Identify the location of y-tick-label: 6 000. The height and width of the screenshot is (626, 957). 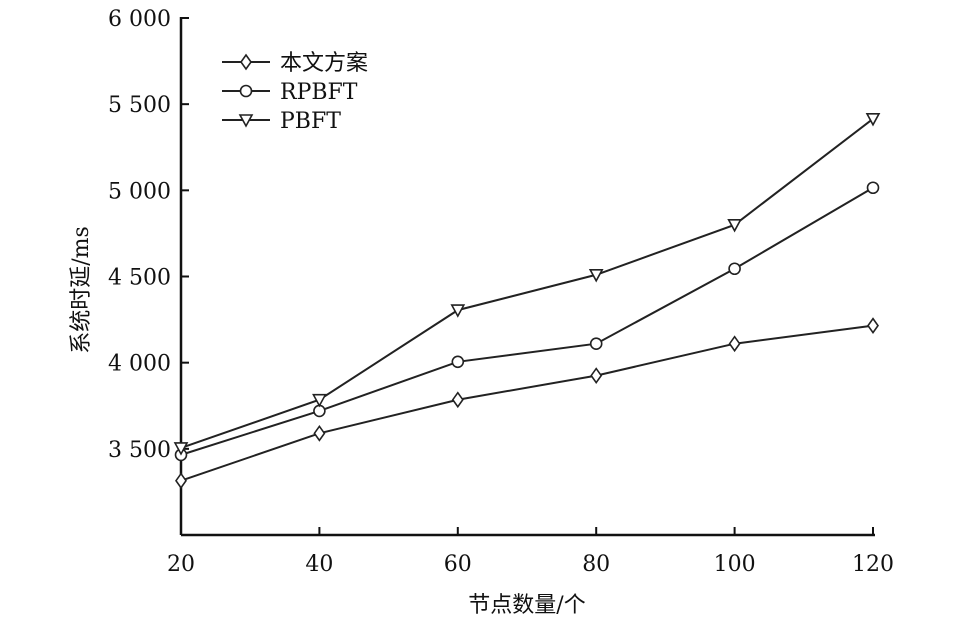
(139, 19).